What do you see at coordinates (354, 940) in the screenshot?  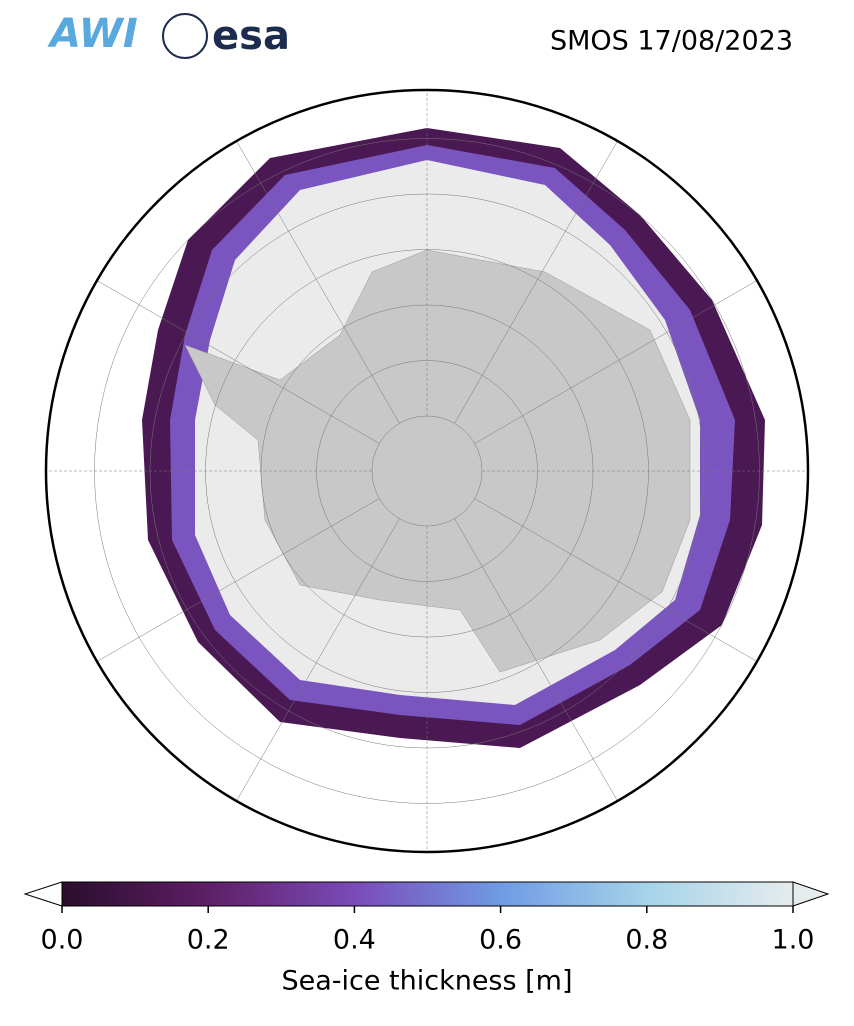 I see `colorbar-tick-label: 0.4` at bounding box center [354, 940].